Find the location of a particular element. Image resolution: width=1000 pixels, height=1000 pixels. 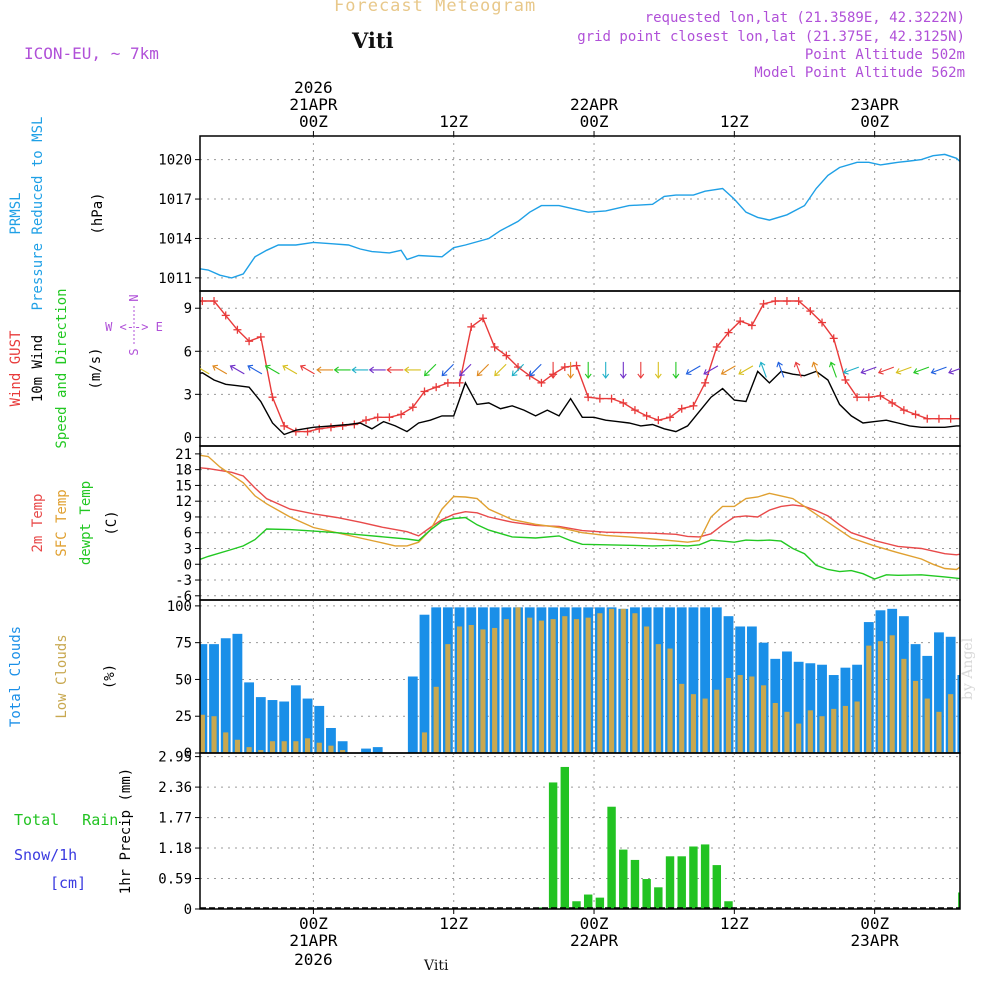

y-tick-label: 12 is located at coordinates (183, 502).